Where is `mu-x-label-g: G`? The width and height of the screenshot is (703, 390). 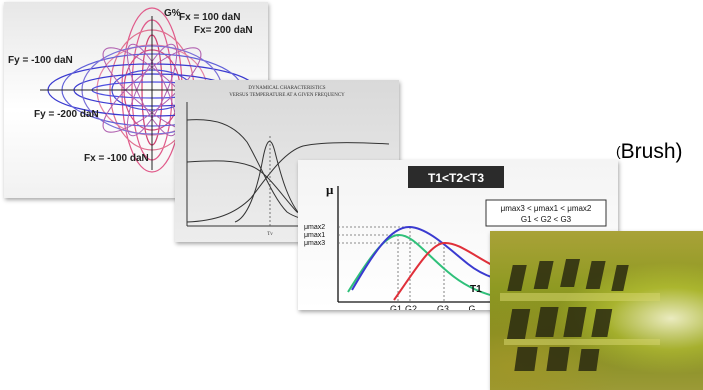
mu-x-label-g: G is located at coordinates (471, 307).